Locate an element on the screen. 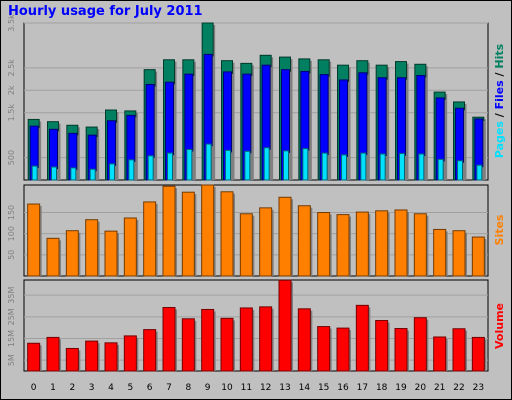 The width and height of the screenshot is (512, 400). legend-2: Volume is located at coordinates (499, 326).